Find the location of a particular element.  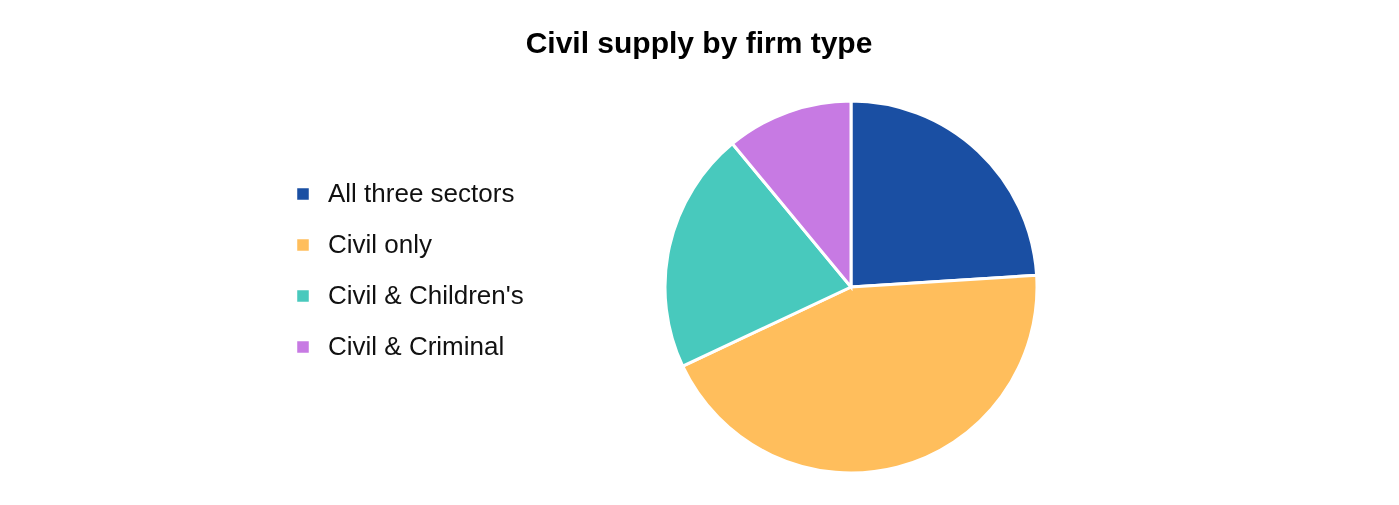

legend-label: Civil & Criminal is located at coordinates (416, 346).